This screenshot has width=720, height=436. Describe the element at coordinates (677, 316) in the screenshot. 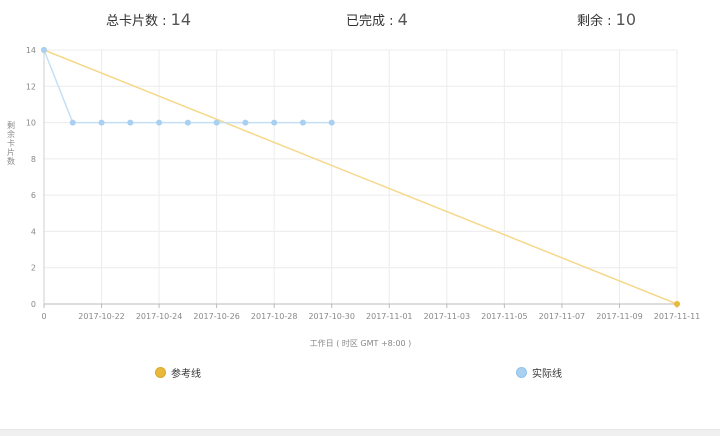

I see `x-tick-label: 2017-11-11` at that location.